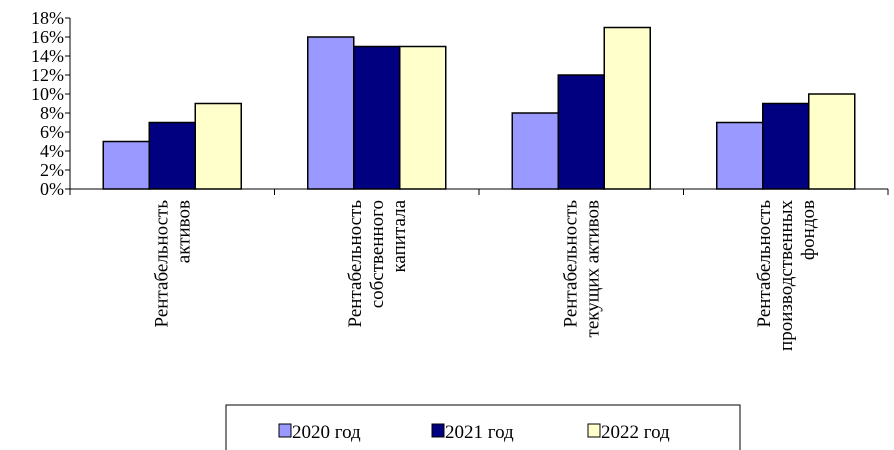 The height and width of the screenshot is (450, 894). Describe the element at coordinates (47, 94) in the screenshot. I see `y-tick-label: 10%` at that location.